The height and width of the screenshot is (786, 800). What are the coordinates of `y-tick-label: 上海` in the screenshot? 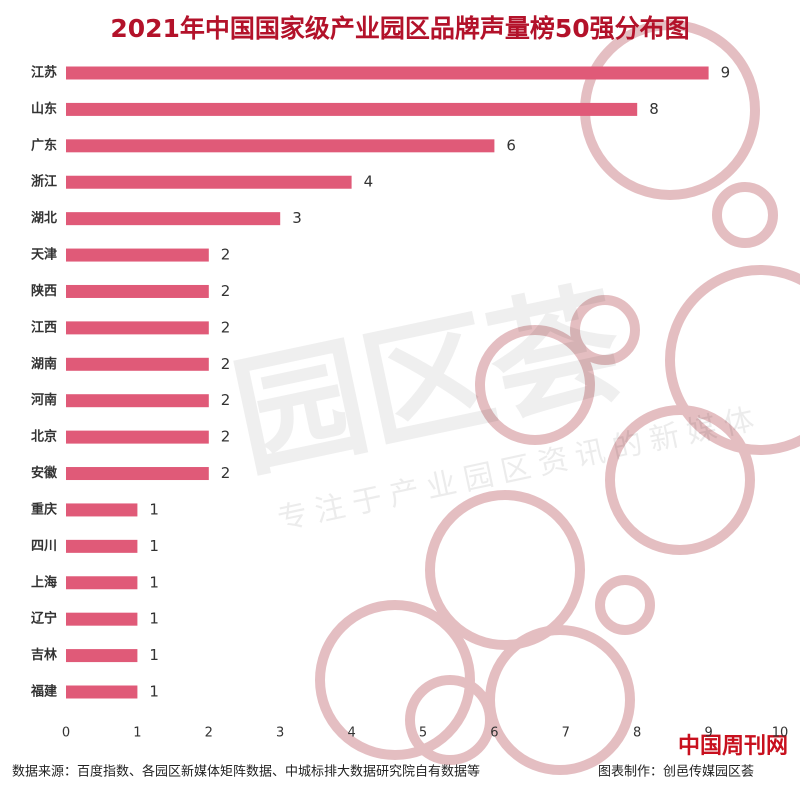 It's located at (44, 582).